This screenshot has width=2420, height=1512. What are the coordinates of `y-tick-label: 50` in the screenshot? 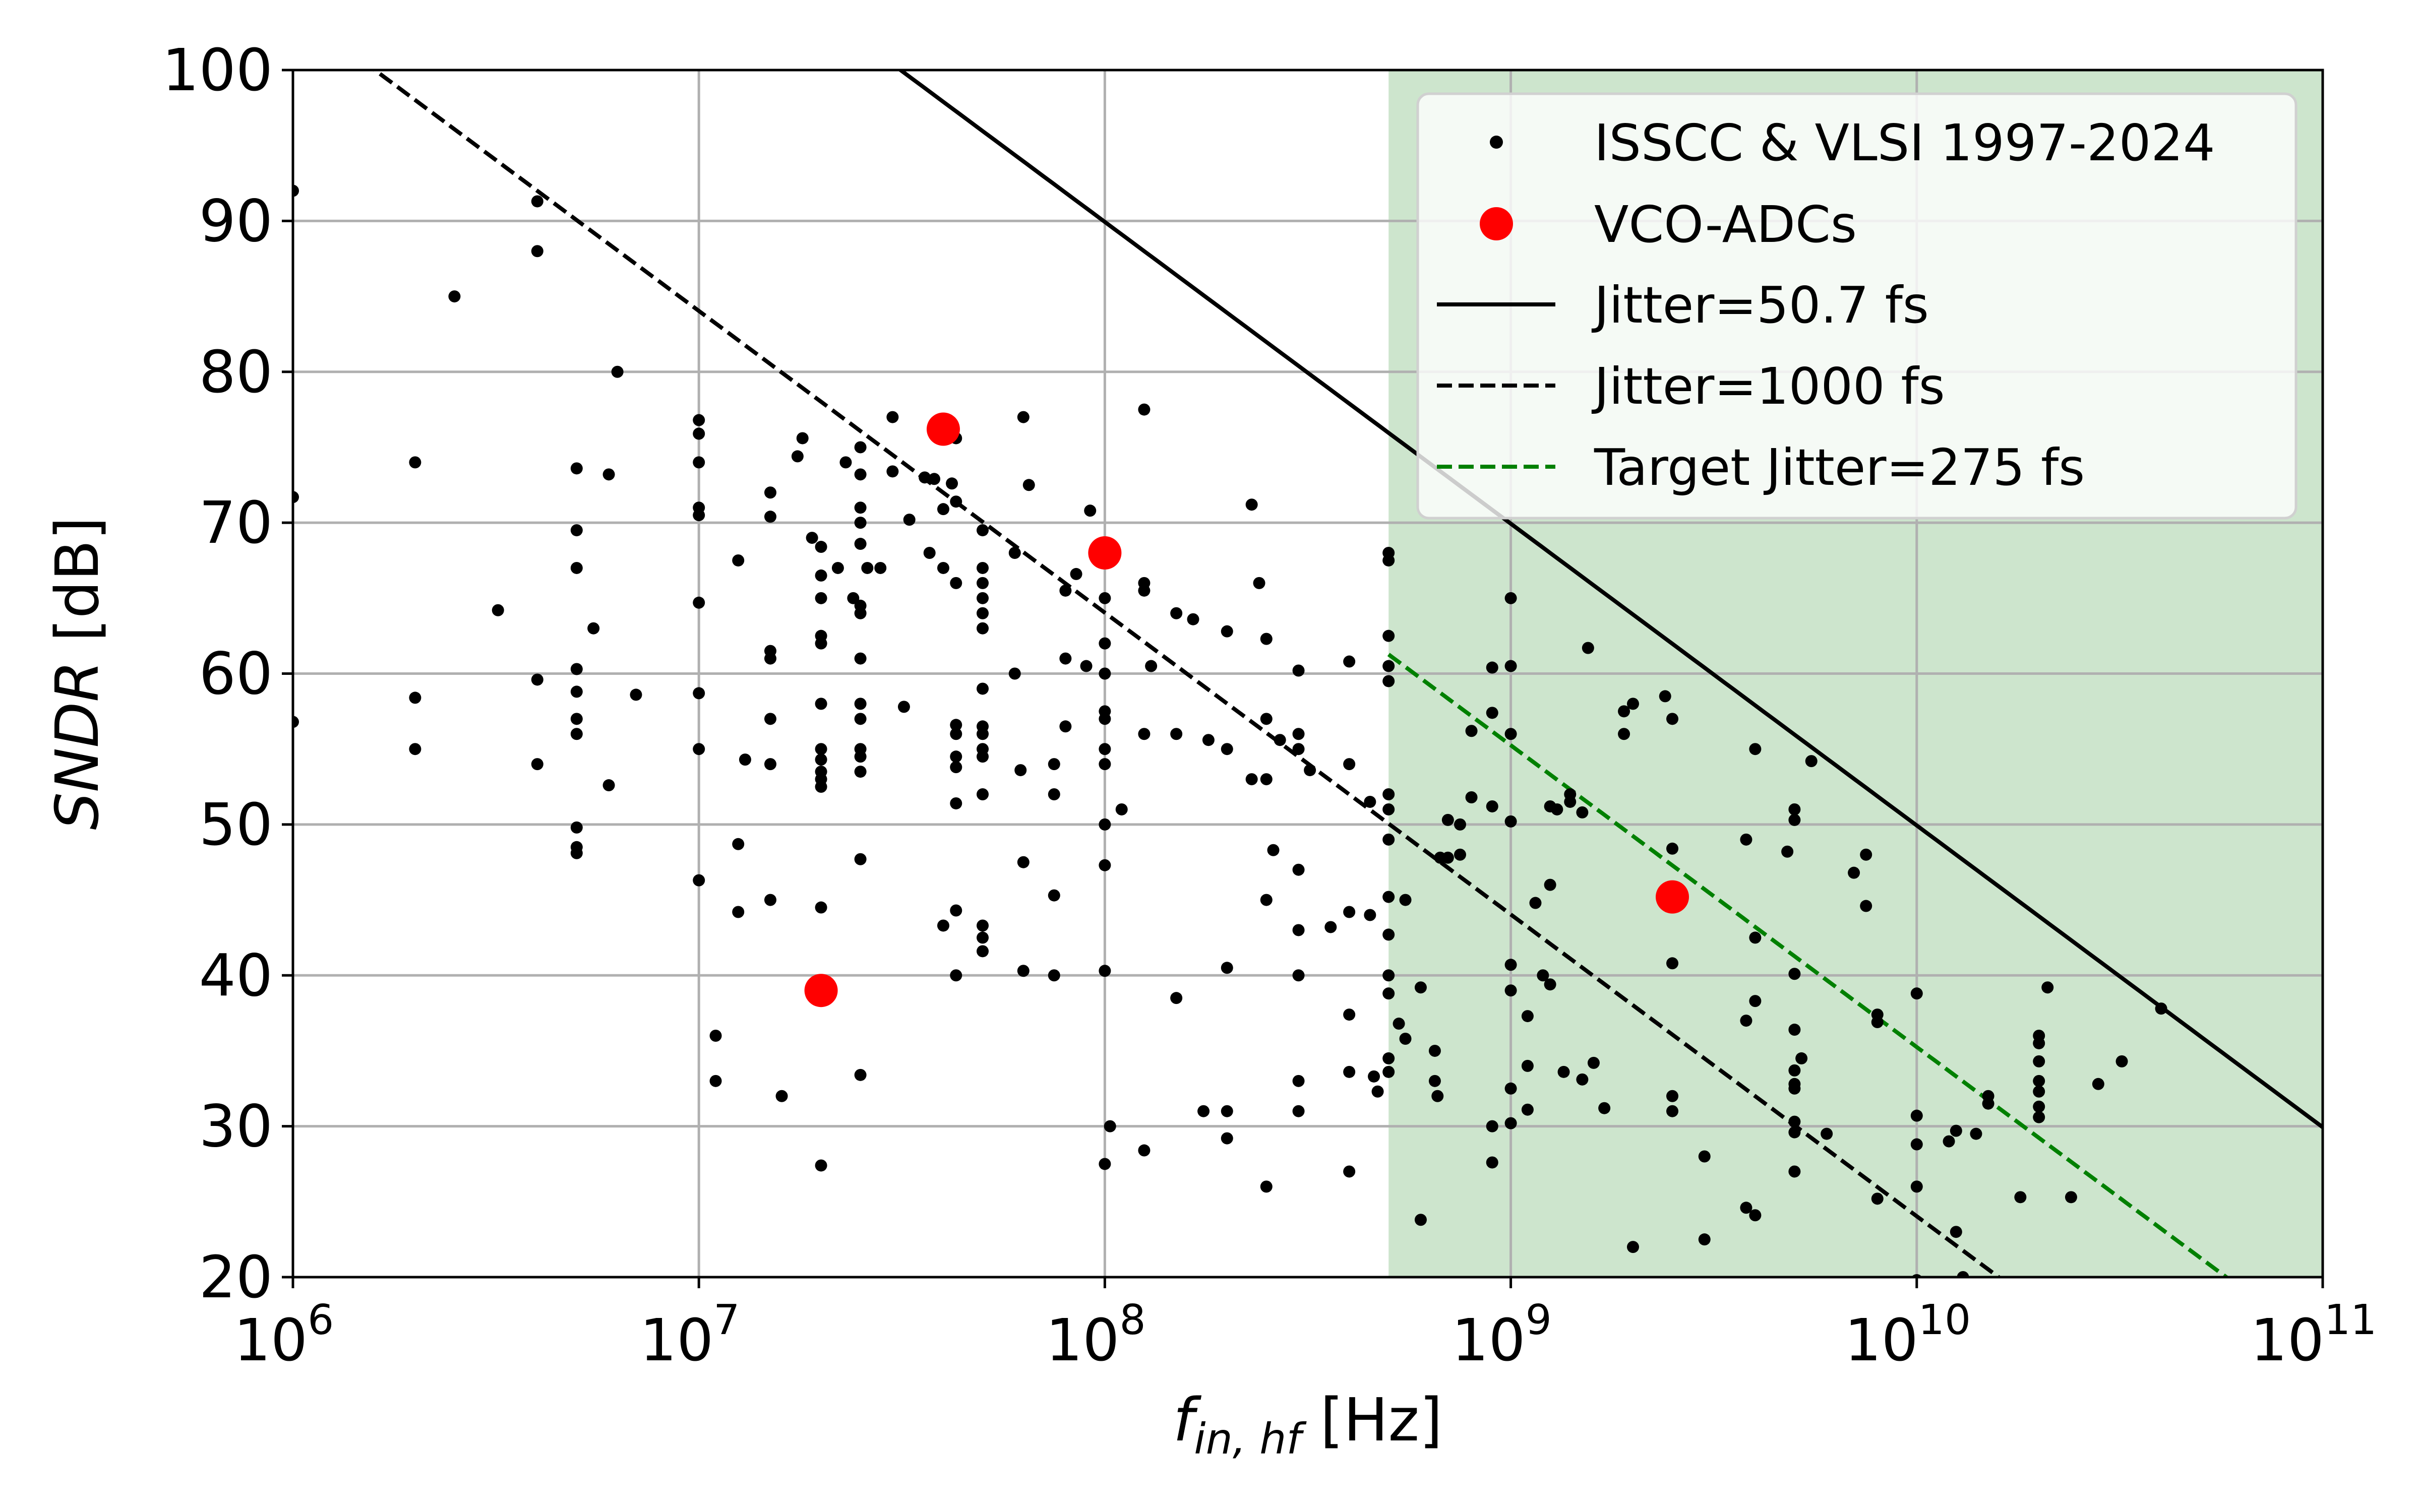 It's located at (236, 825).